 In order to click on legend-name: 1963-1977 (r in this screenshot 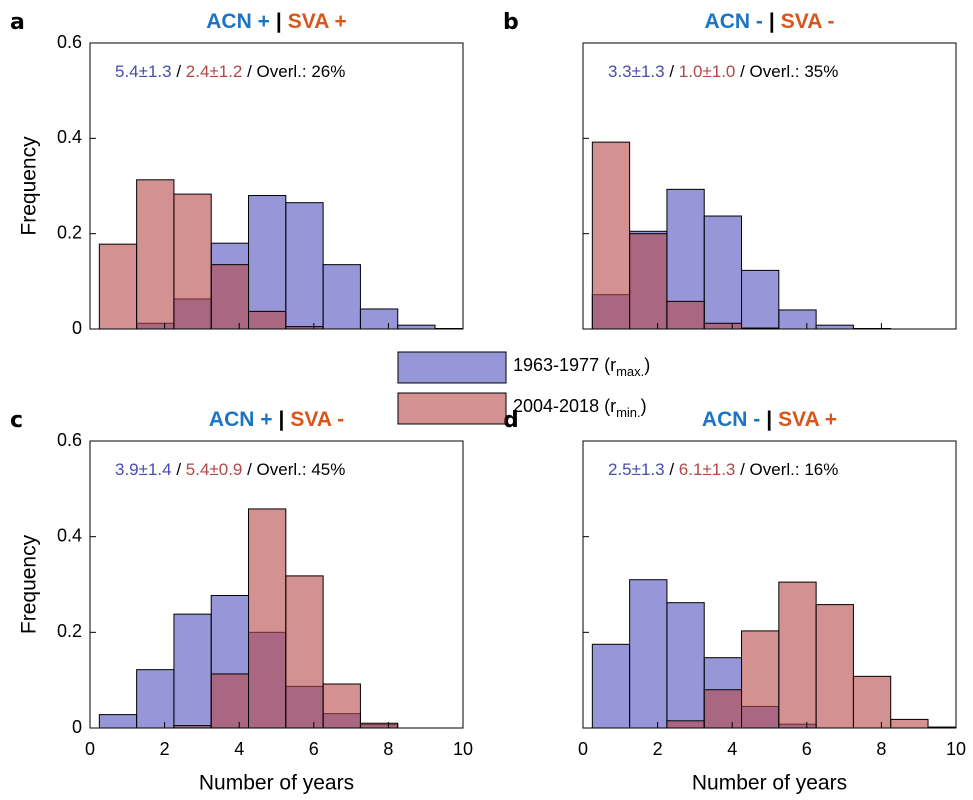, I will do `click(564, 365)`.